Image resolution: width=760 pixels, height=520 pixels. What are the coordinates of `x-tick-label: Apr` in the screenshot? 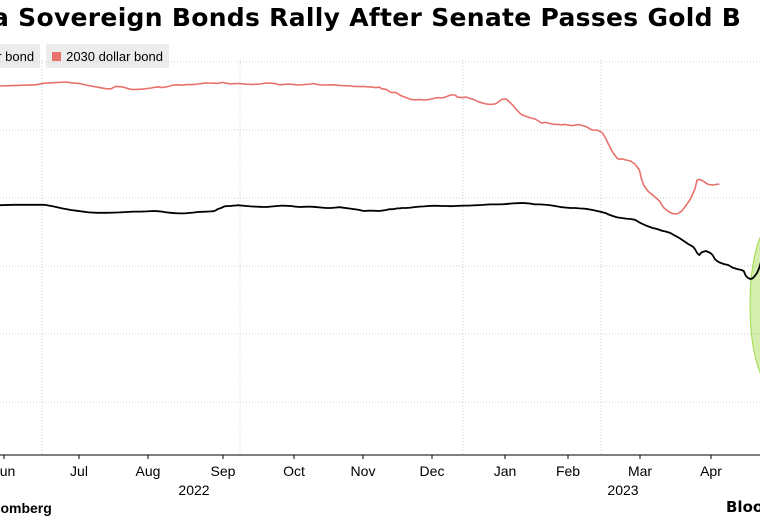 It's located at (711, 471).